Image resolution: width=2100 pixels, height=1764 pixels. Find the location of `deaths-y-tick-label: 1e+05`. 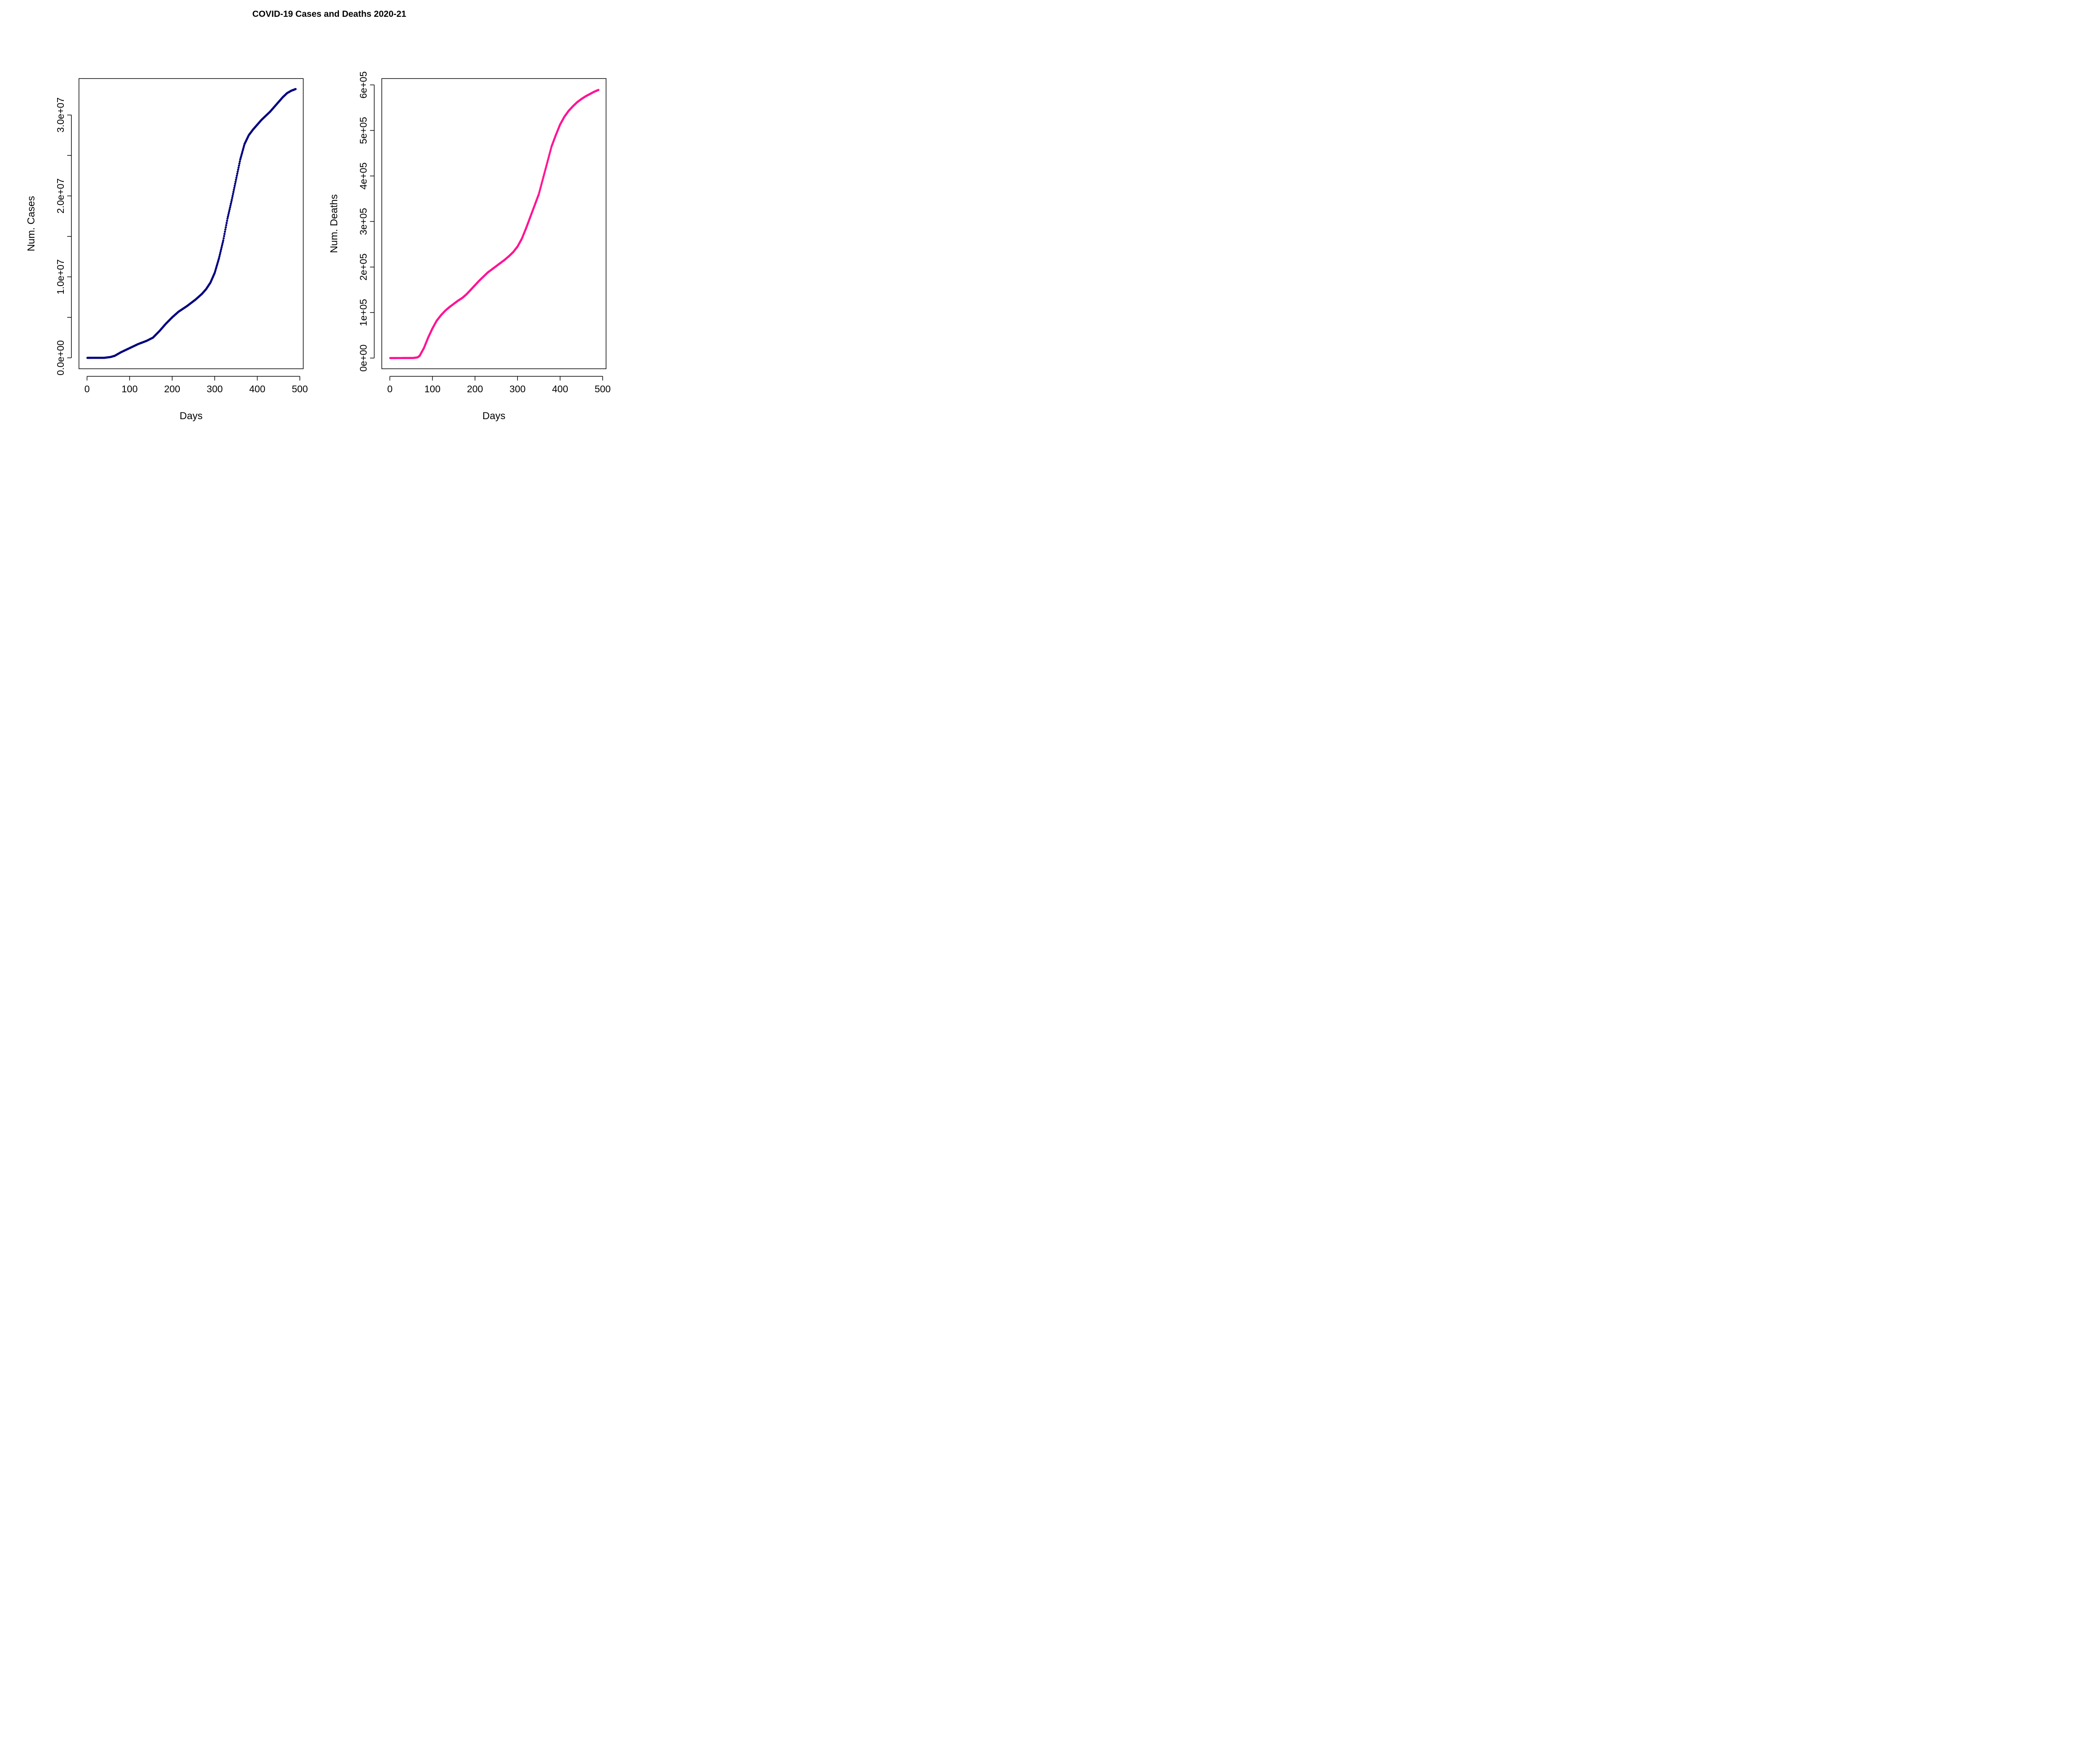

deaths-y-tick-label: 1e+05 is located at coordinates (363, 312).